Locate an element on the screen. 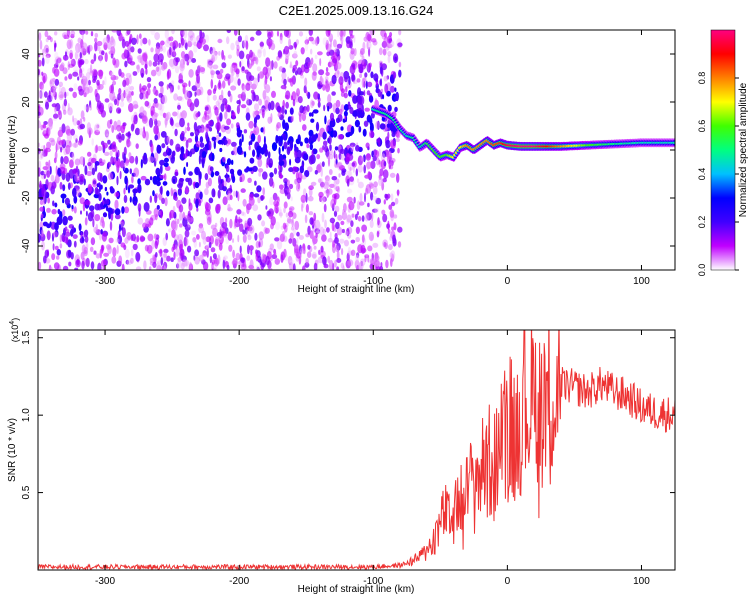 This screenshot has width=750, height=600. x-tick-label: -200 is located at coordinates (239, 581).